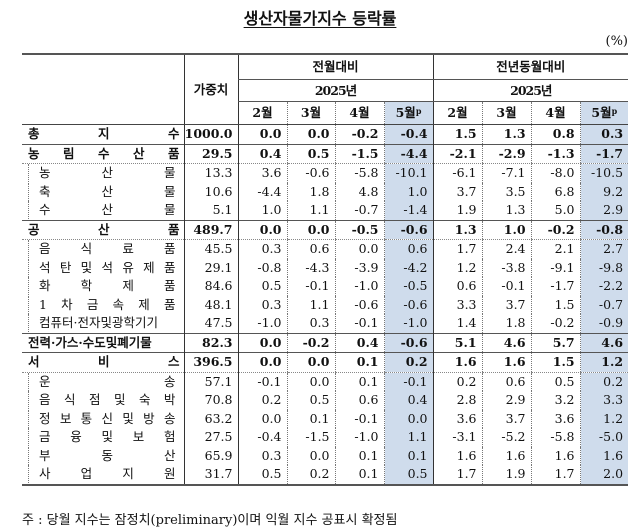 This screenshot has width=640, height=529. Describe the element at coordinates (457, 475) in the screenshot. I see `yoy-value-cell: 1.7` at that location.